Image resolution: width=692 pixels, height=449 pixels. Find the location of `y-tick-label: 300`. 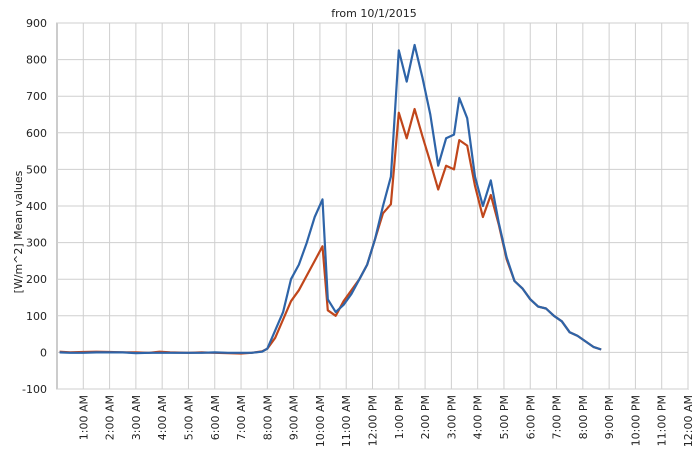

y-tick-label: 300 is located at coordinates (36, 243).